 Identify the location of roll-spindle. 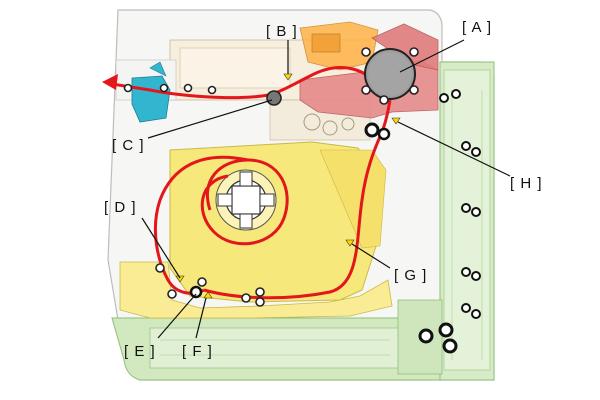
(246, 200).